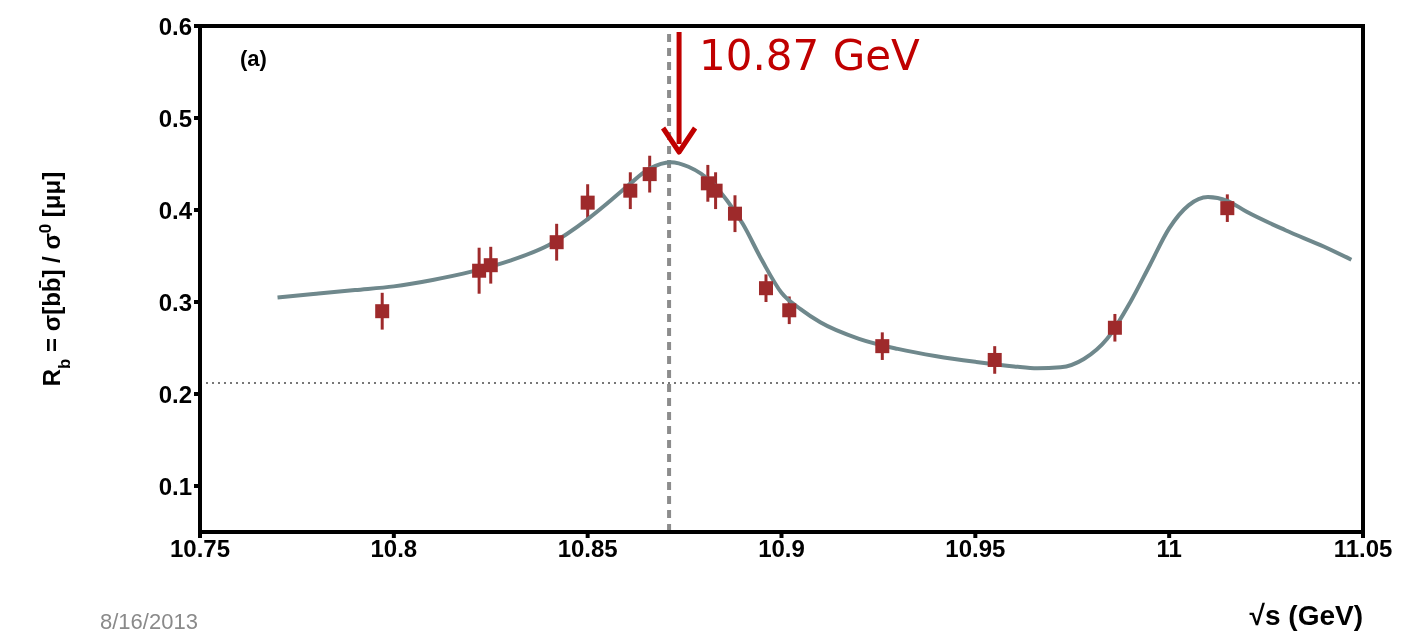 The height and width of the screenshot is (633, 1422). Describe the element at coordinates (975, 549) in the screenshot. I see `x-tick-label: 10.95` at that location.